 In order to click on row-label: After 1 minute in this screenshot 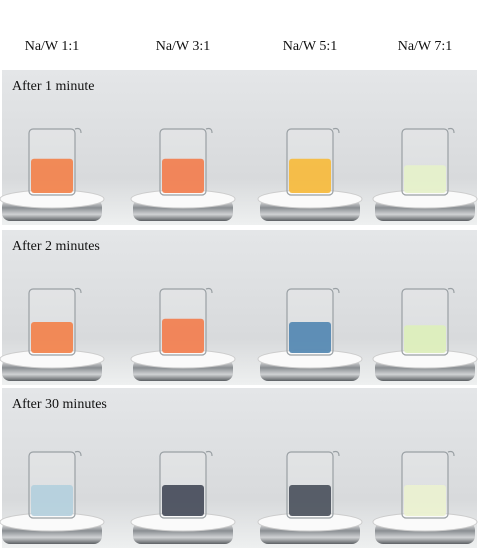, I will do `click(53, 86)`.